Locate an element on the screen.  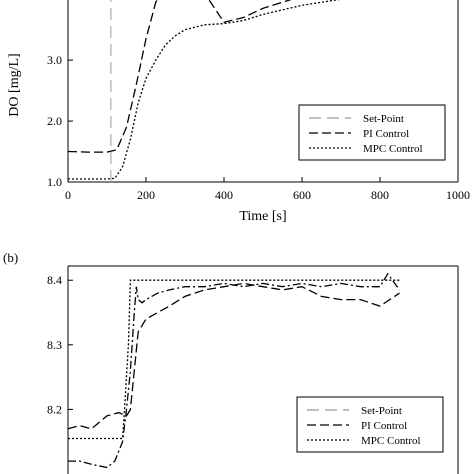
y-tick-label: 3.0 is located at coordinates (54, 60).